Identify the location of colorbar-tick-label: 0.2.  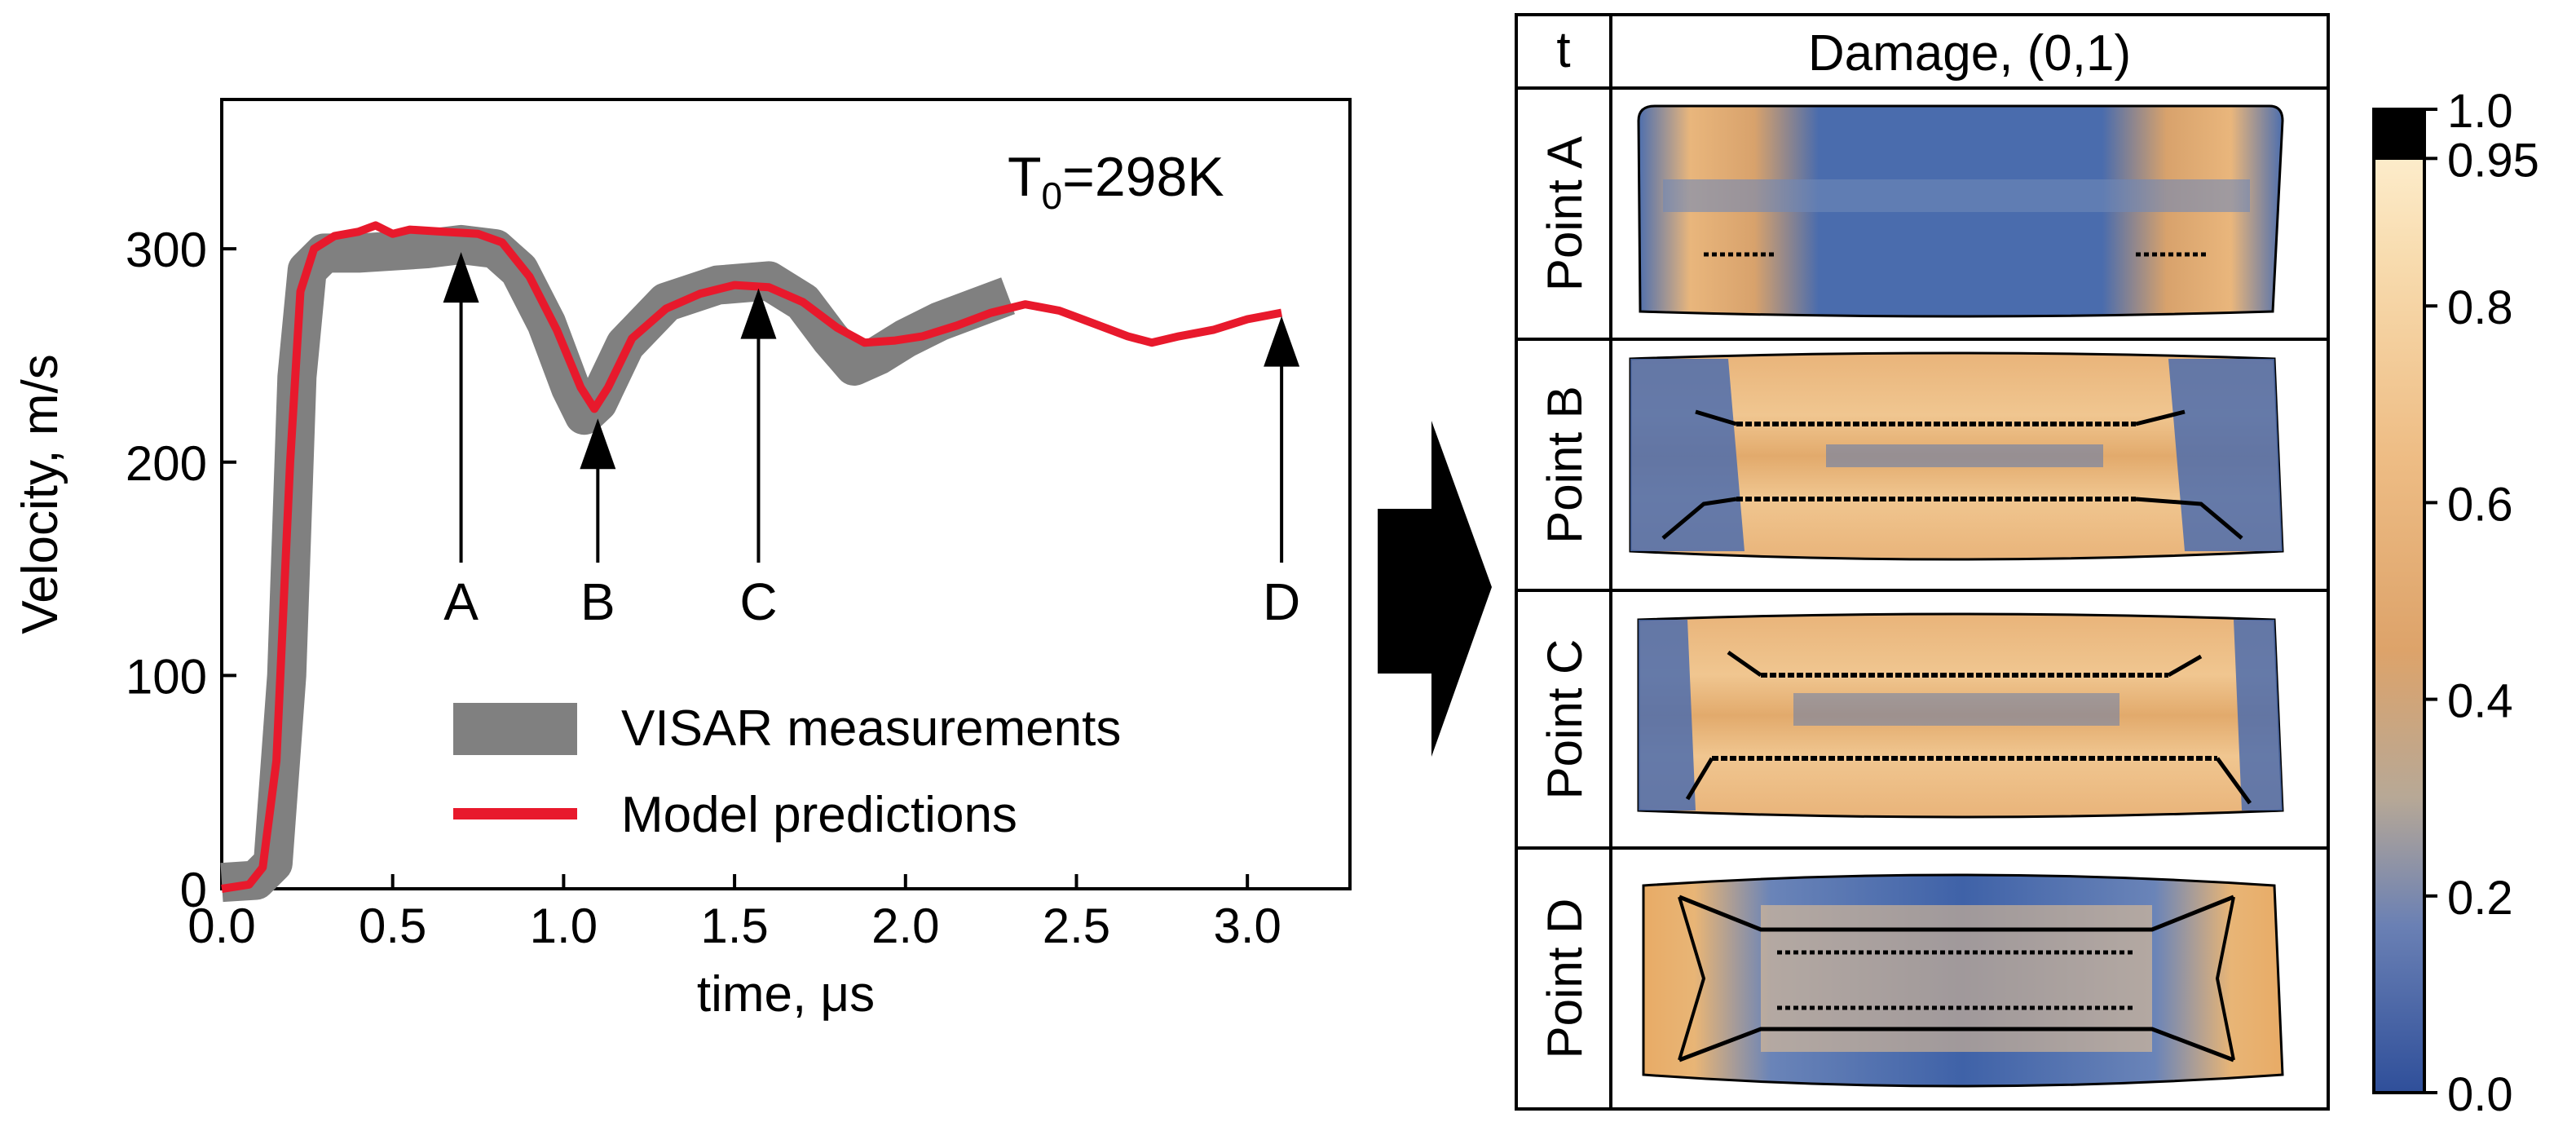
(2480, 898).